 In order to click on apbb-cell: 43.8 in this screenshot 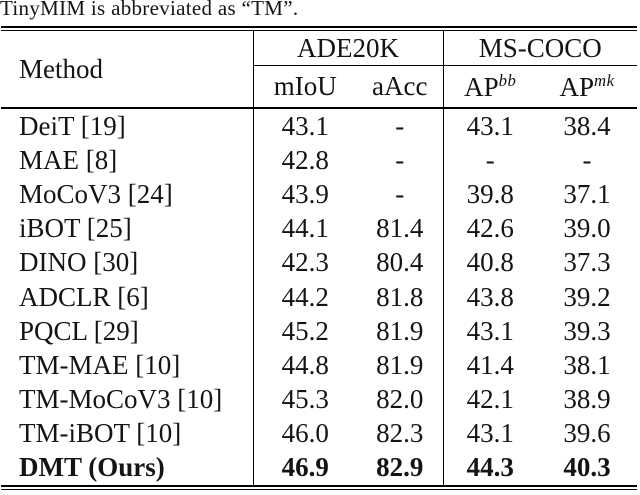, I will do `click(489, 297)`.